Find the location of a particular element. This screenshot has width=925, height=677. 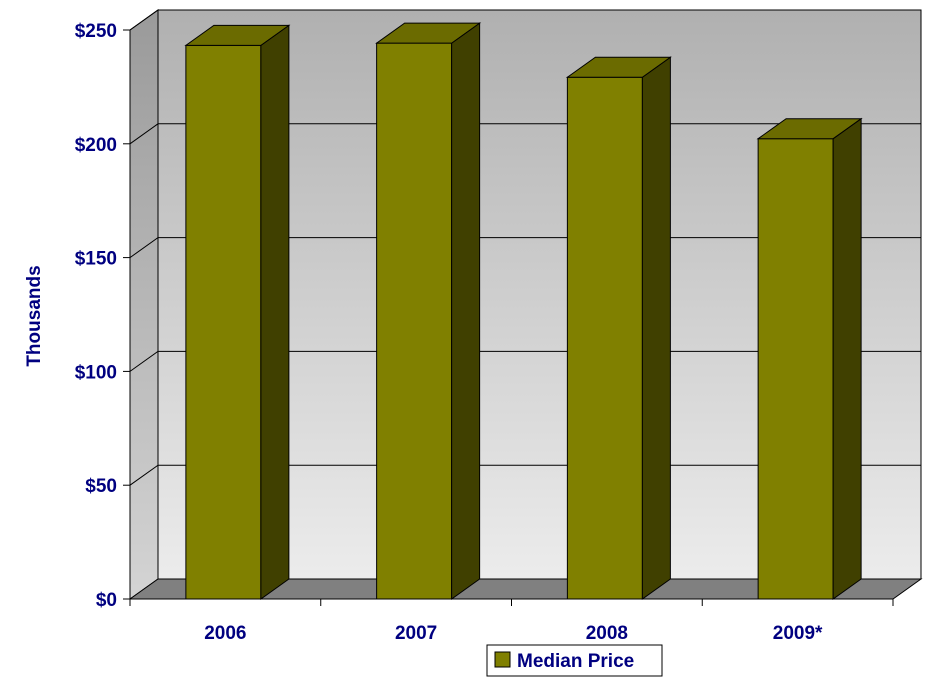

y-tick-label: $200 is located at coordinates (96, 145).